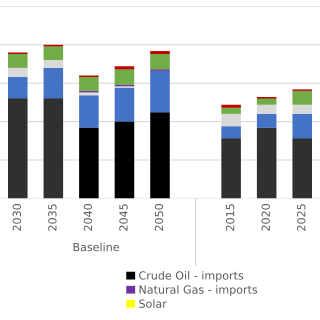 This screenshot has height=320, width=320. I want to click on x-tick-label: 2030, so click(16, 217).